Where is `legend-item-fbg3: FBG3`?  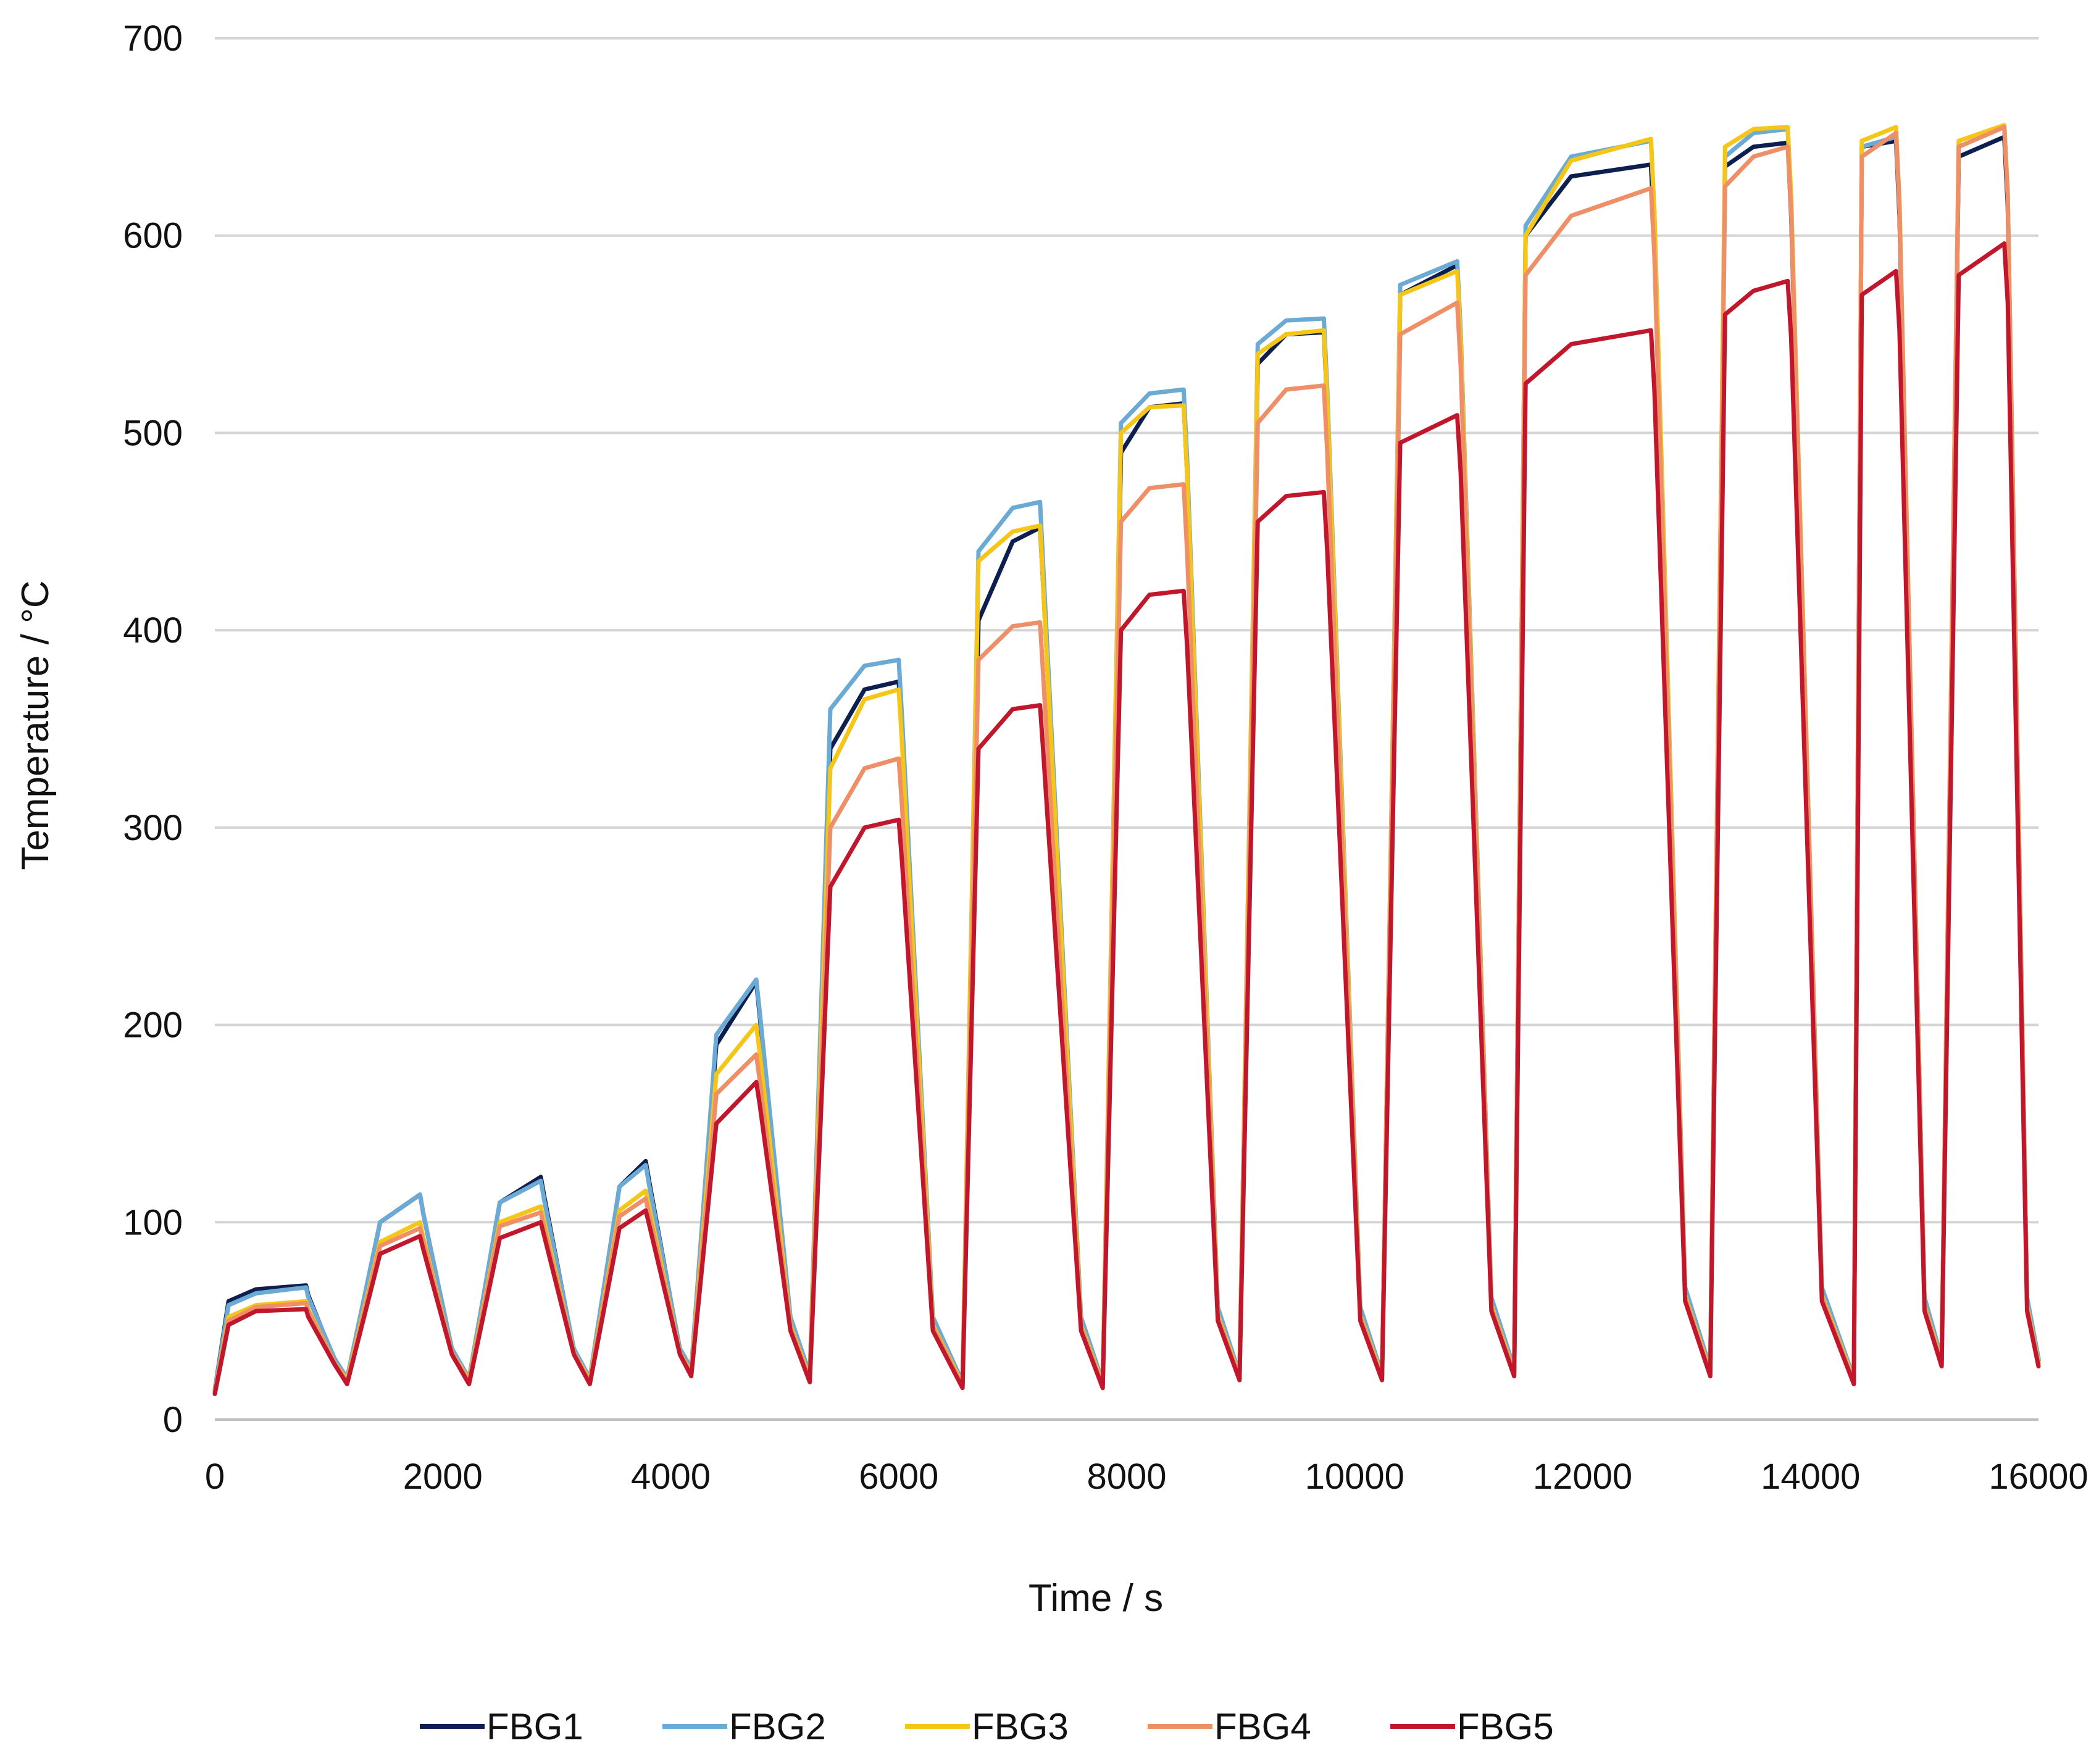
legend-item-fbg3: FBG3 is located at coordinates (987, 1726).